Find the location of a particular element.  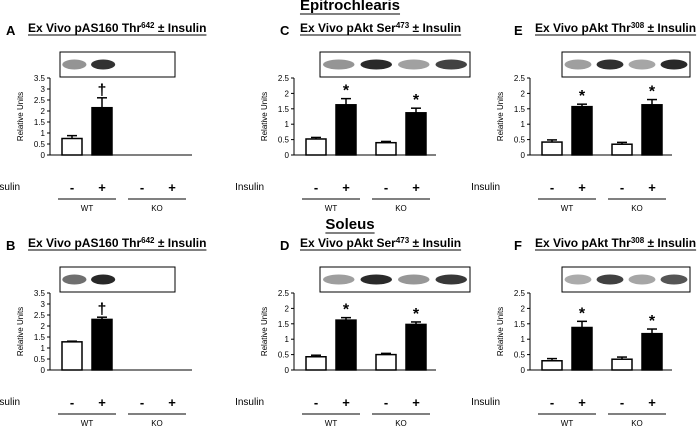

panel-letter: A is located at coordinates (11, 30).